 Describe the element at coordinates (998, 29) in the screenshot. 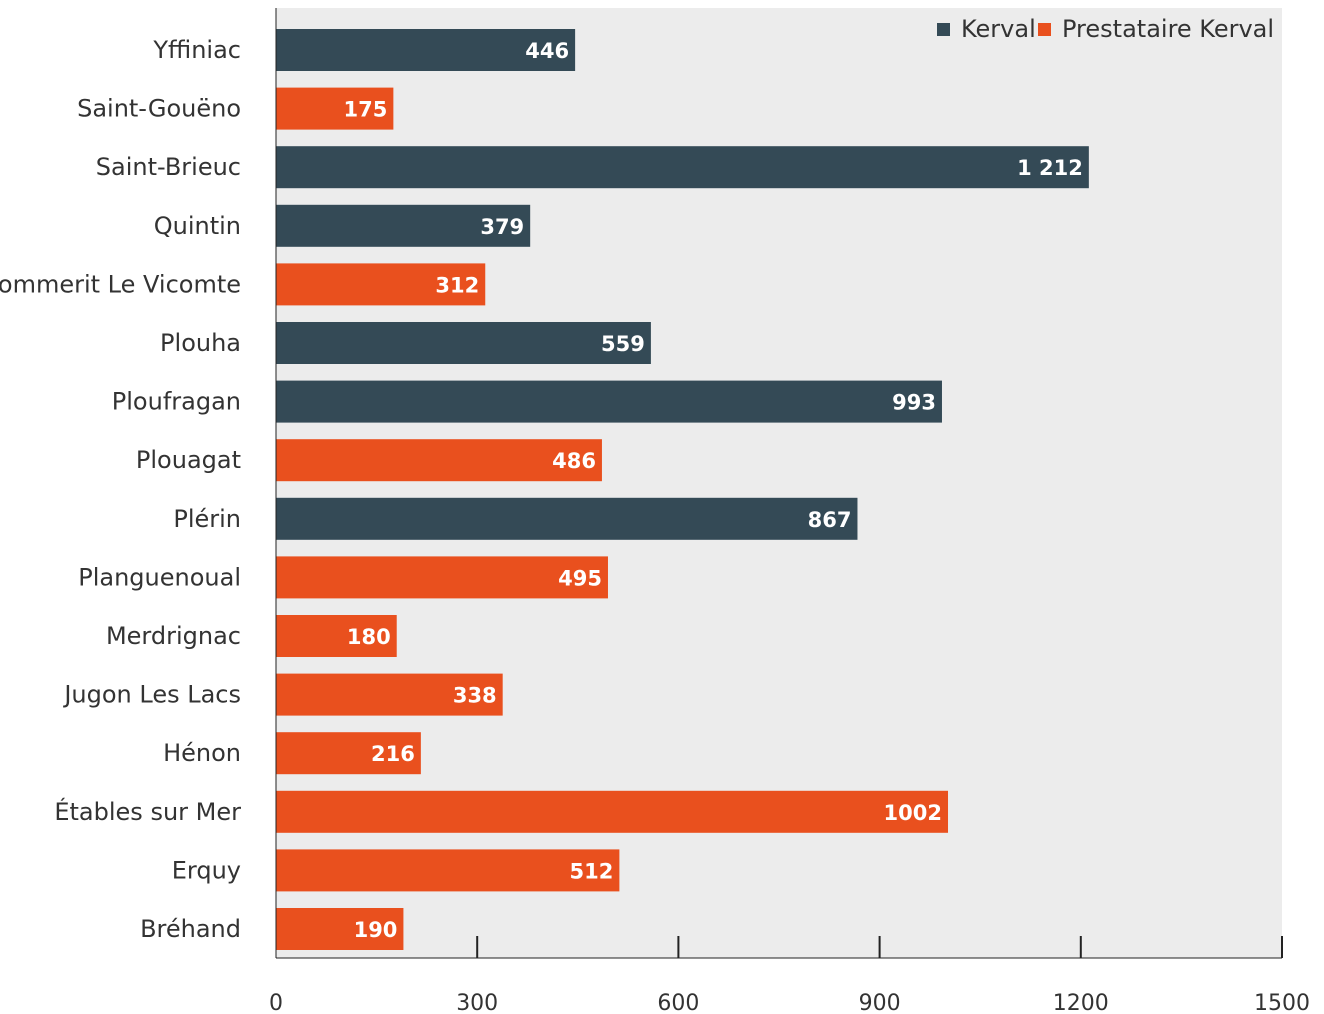

I see `legend-label: Kerval` at that location.